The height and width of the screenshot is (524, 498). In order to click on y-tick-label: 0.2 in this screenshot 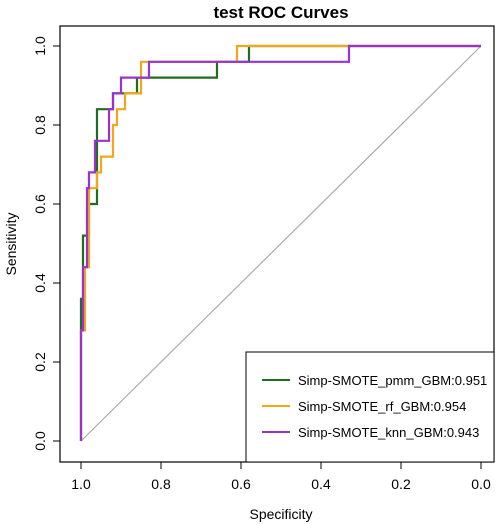, I will do `click(40, 362)`.